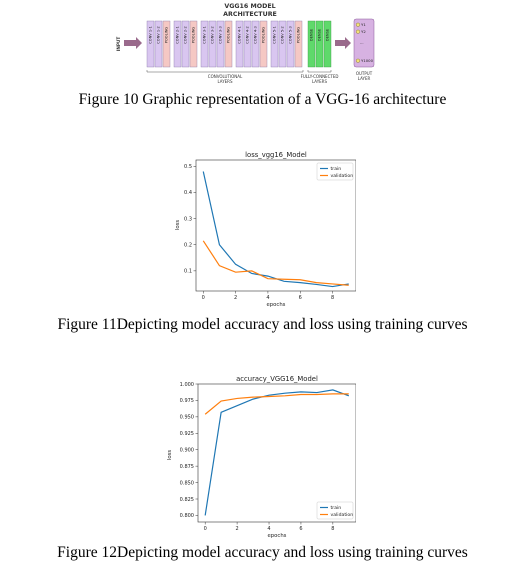 This screenshot has height=577, width=525. What do you see at coordinates (336, 169) in the screenshot?
I see `loss-legend-label: train` at bounding box center [336, 169].